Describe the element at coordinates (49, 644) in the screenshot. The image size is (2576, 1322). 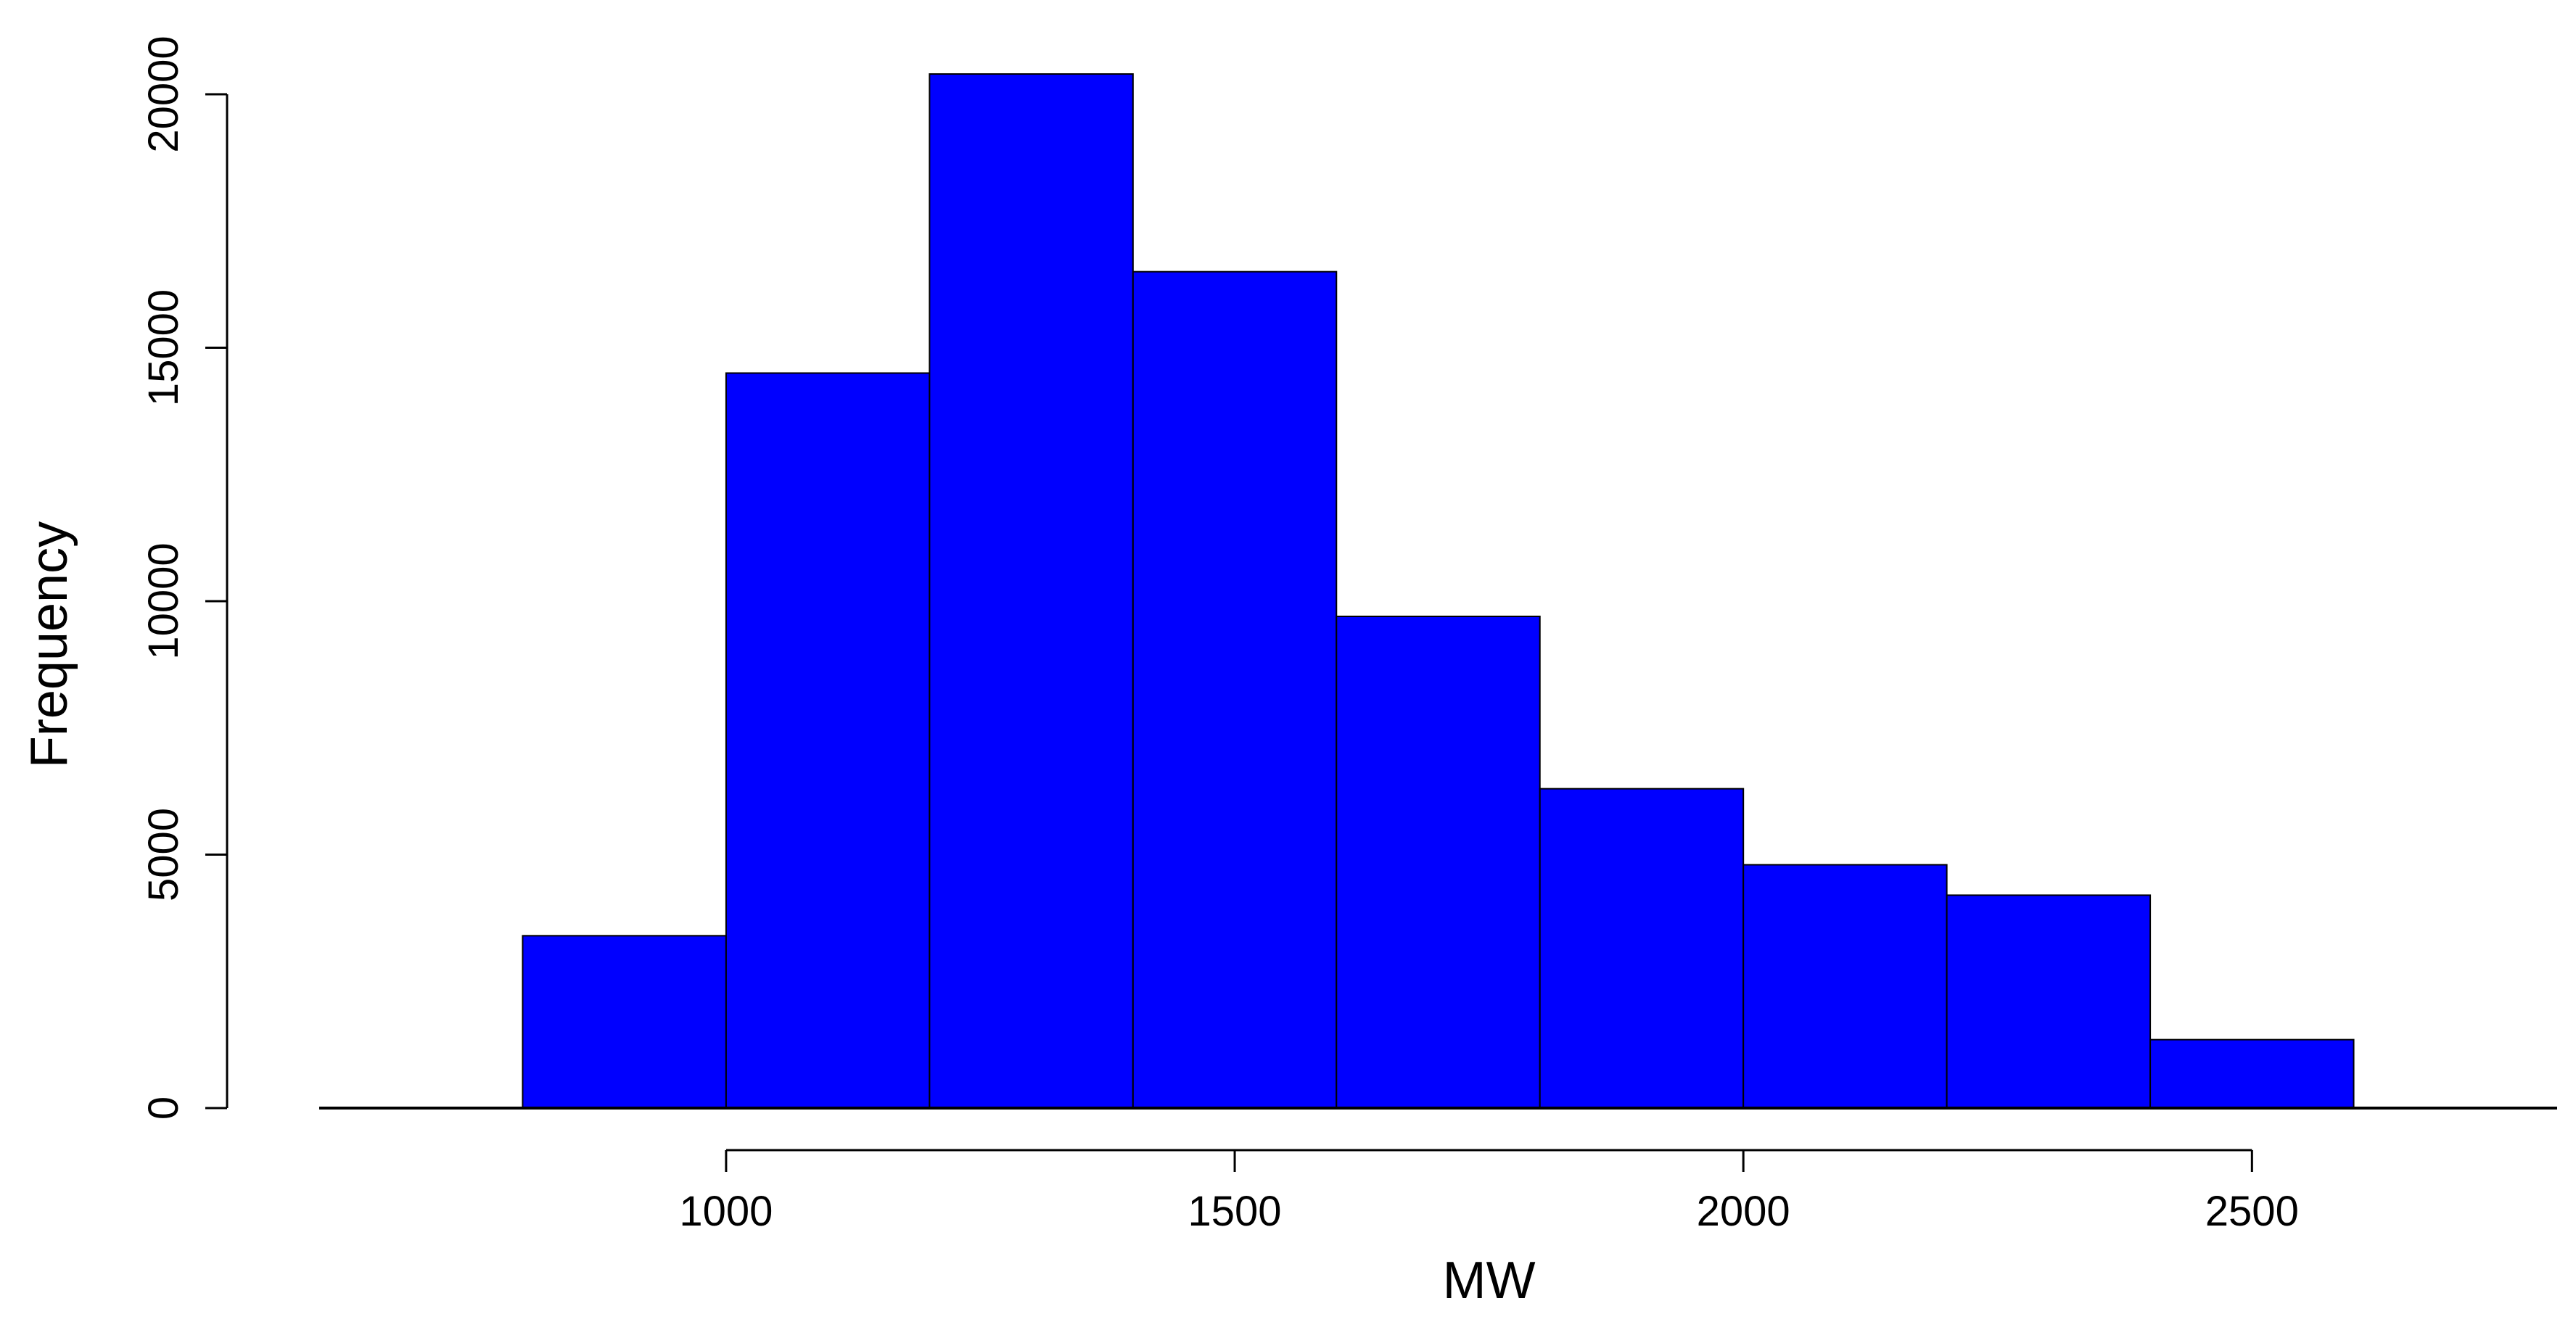
I see `y-axis-title: Frequency` at that location.